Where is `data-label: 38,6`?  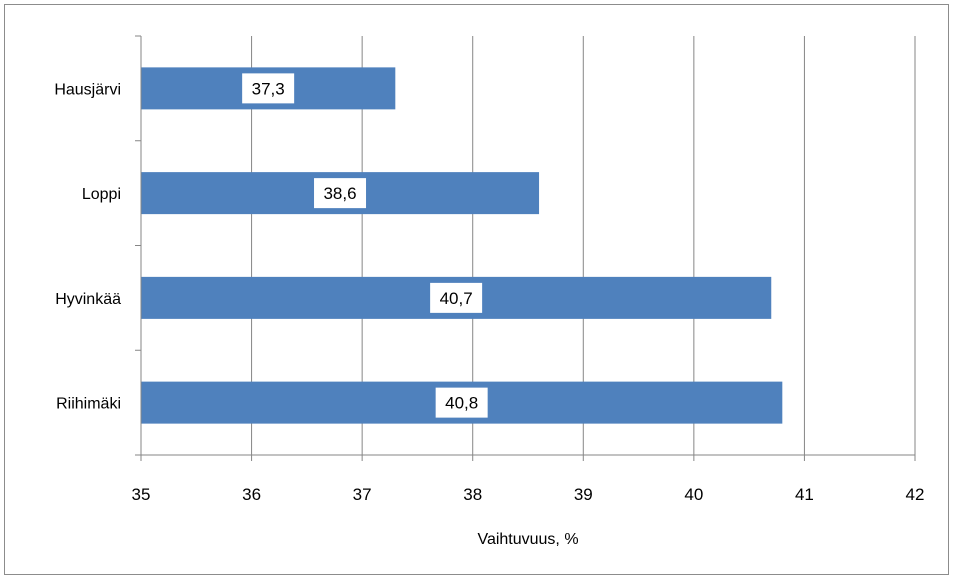 data-label: 38,6 is located at coordinates (339, 193).